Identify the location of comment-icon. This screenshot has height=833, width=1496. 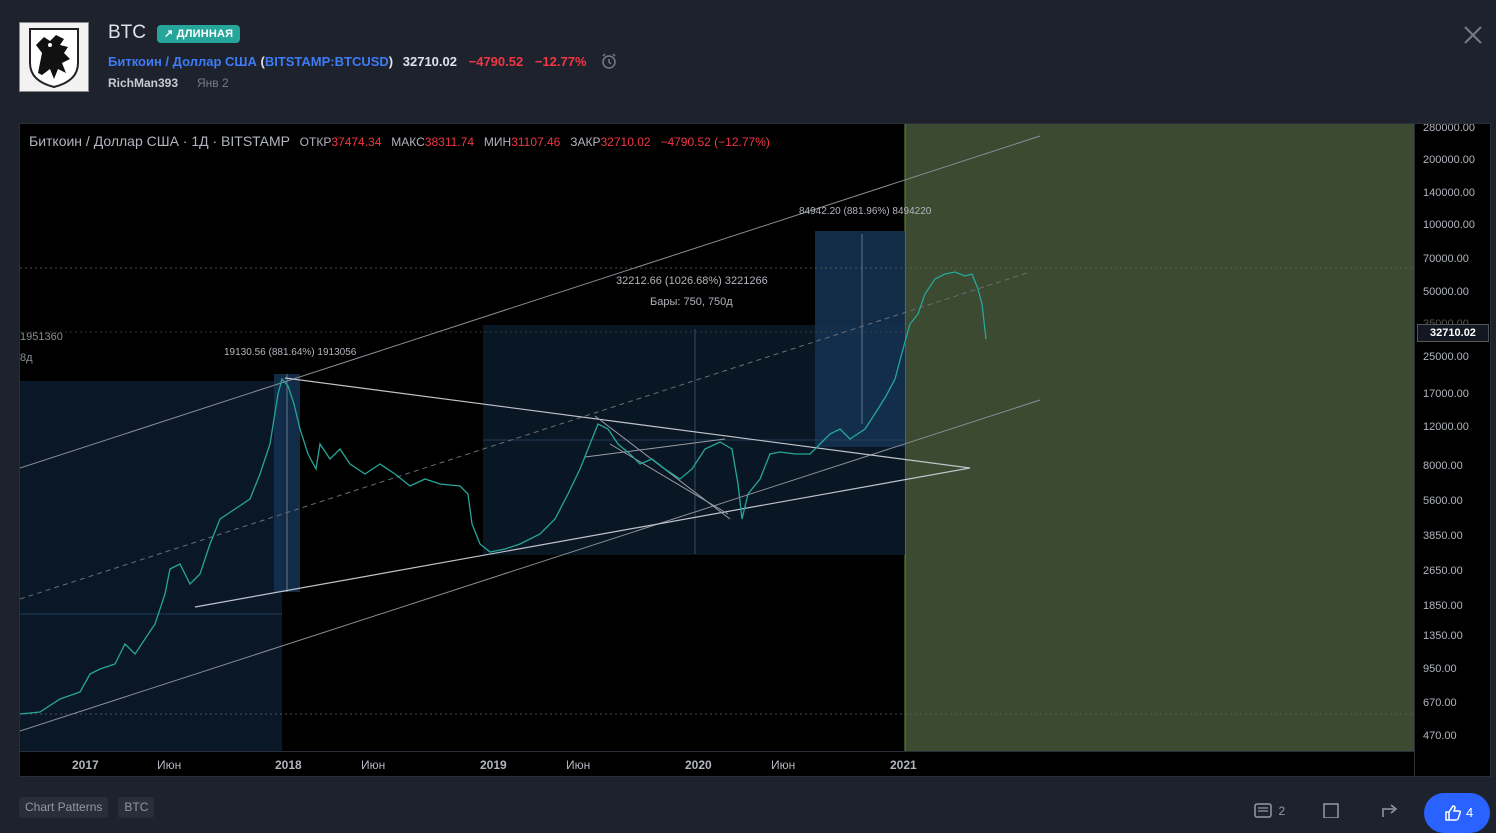
(1263, 810).